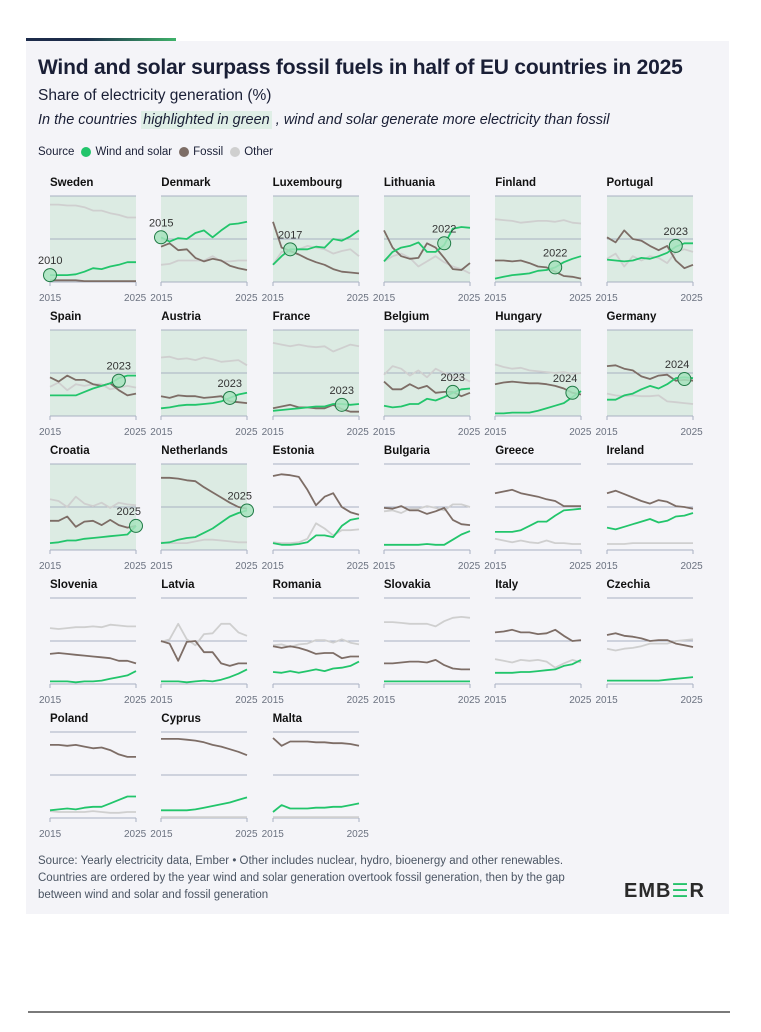 This screenshot has width=761, height=1032. Describe the element at coordinates (631, 891) in the screenshot. I see `logo-letter: E` at that location.